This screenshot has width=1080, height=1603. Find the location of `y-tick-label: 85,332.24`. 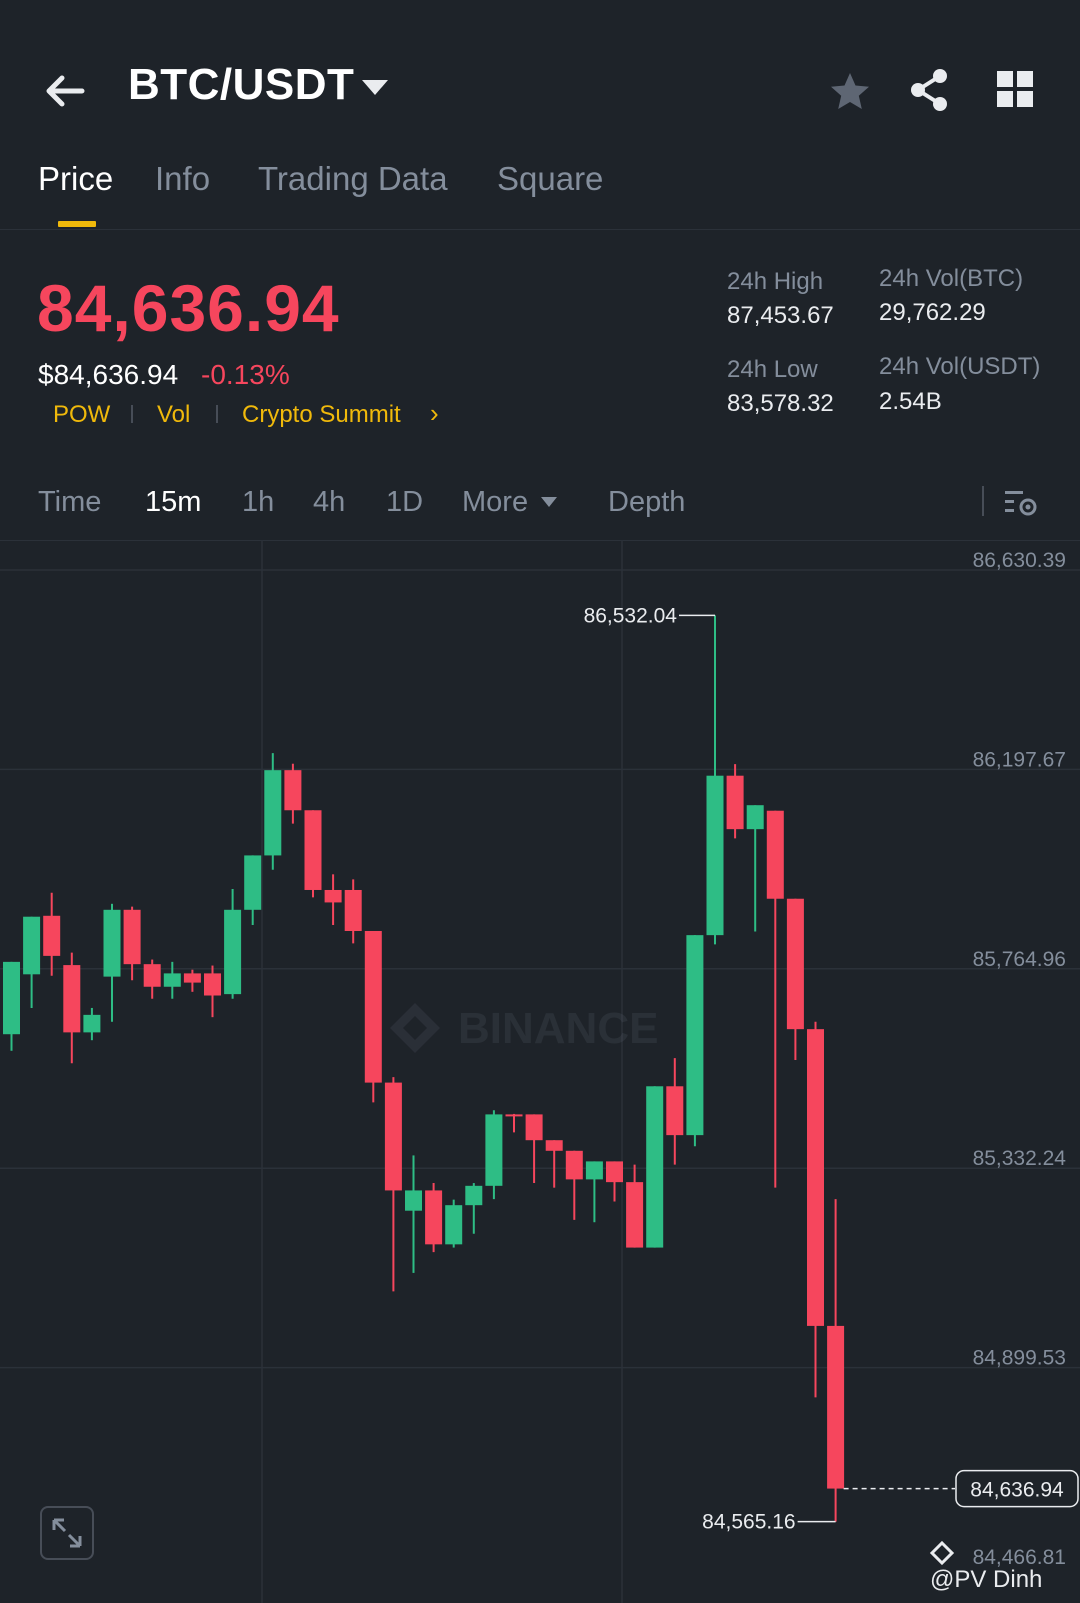

y-tick-label: 85,332.24 is located at coordinates (1020, 1158).